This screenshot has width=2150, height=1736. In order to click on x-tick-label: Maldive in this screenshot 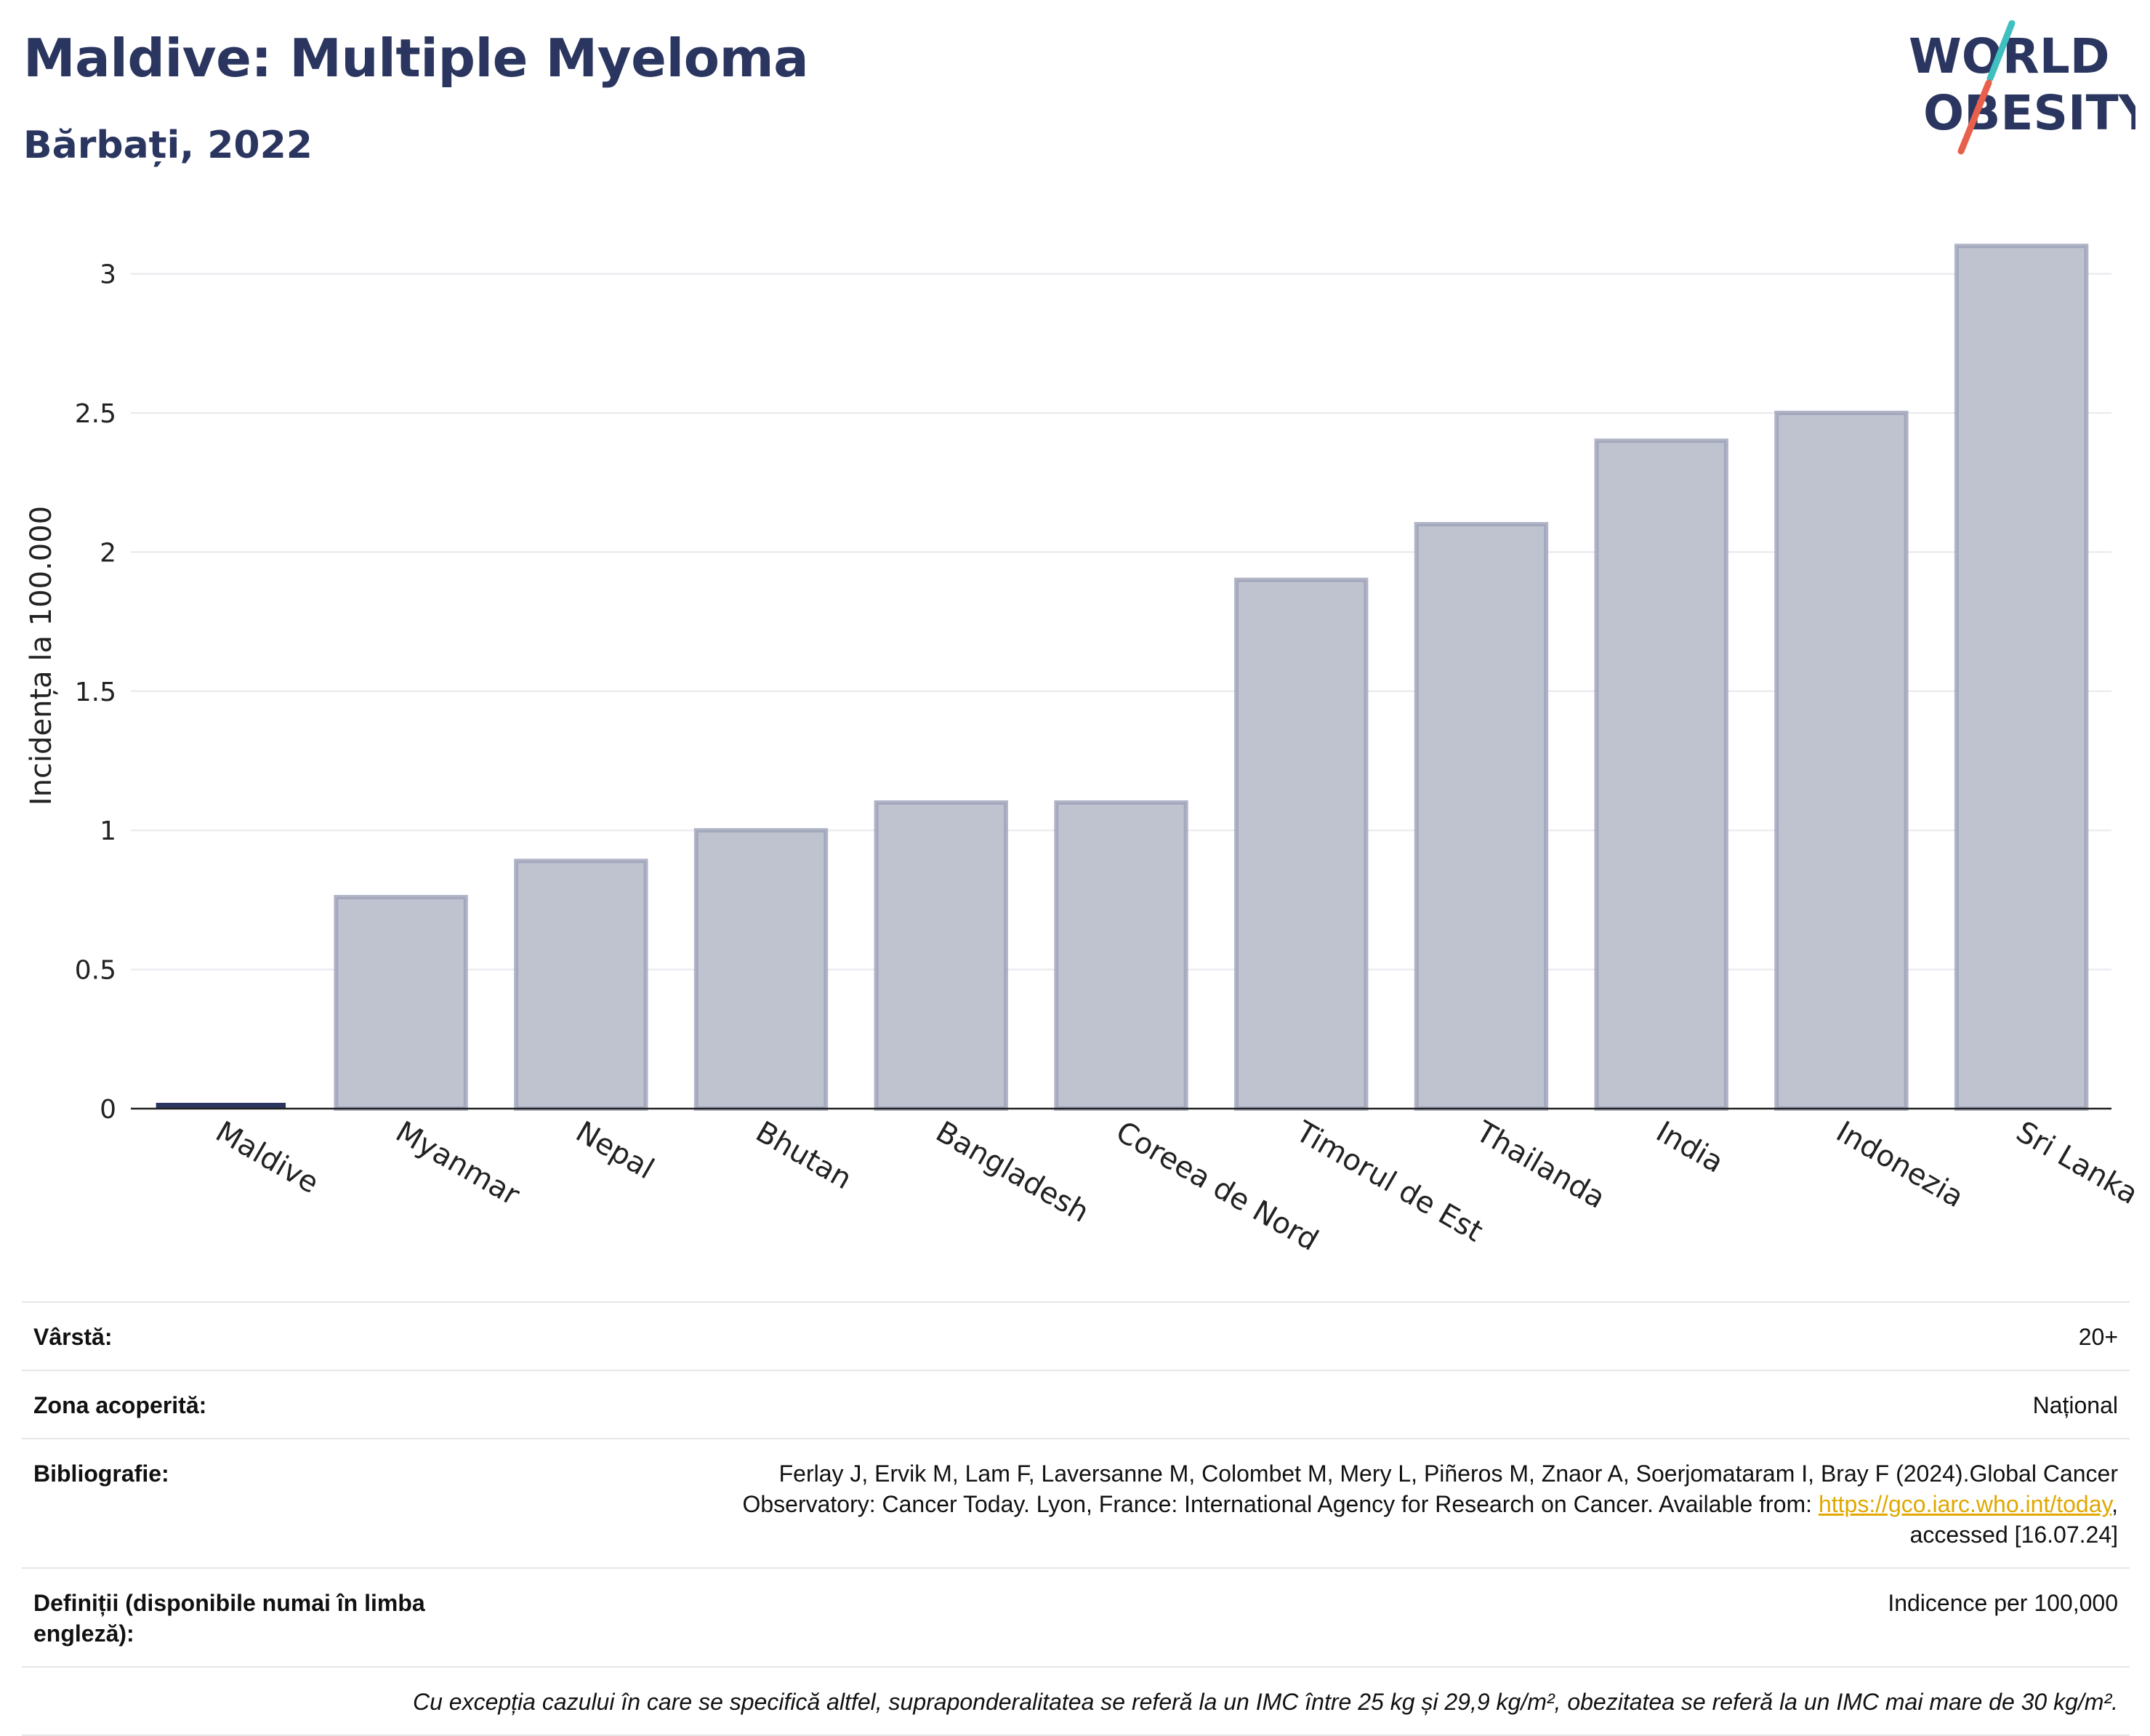, I will do `click(267, 1157)`.